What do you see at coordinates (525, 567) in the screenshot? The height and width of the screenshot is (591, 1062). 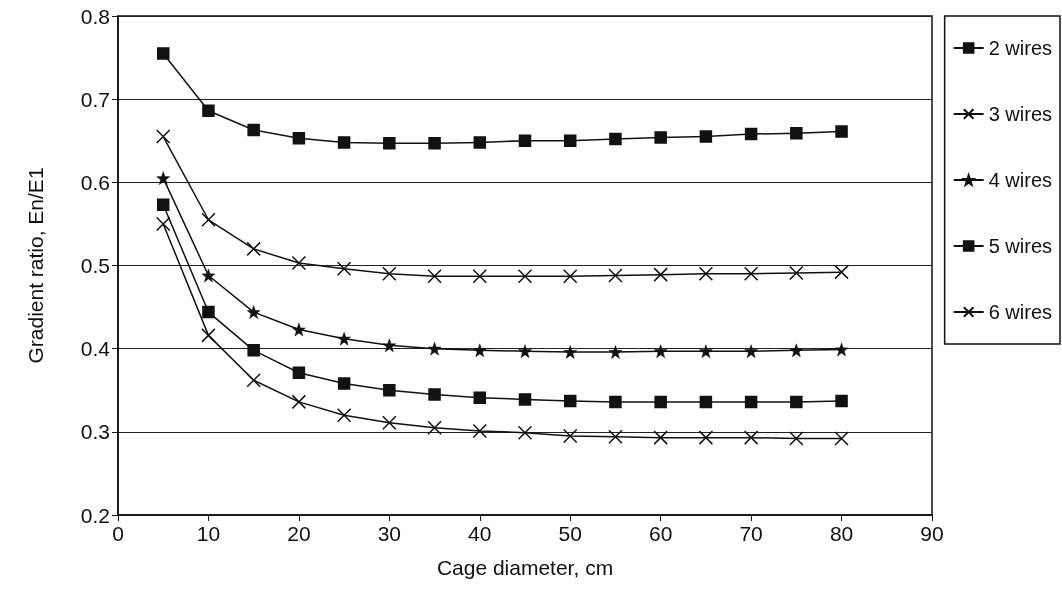 I see `x-axis-title: Cage diameter, cm` at bounding box center [525, 567].